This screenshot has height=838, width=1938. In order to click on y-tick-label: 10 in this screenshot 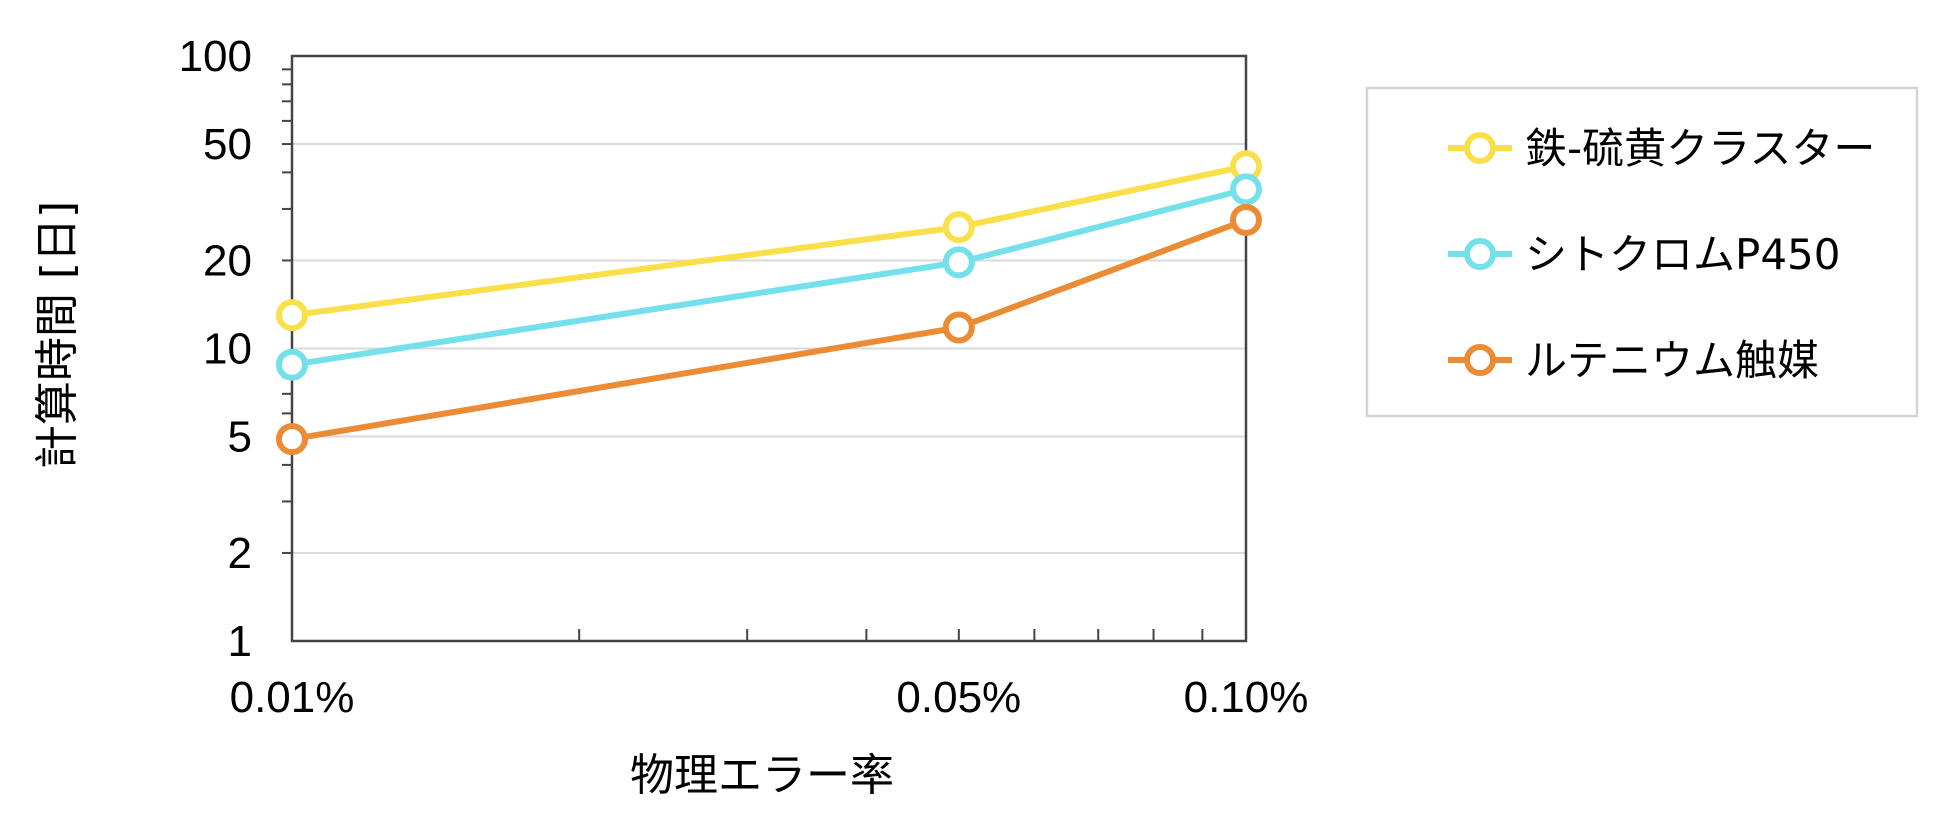, I will do `click(227, 349)`.